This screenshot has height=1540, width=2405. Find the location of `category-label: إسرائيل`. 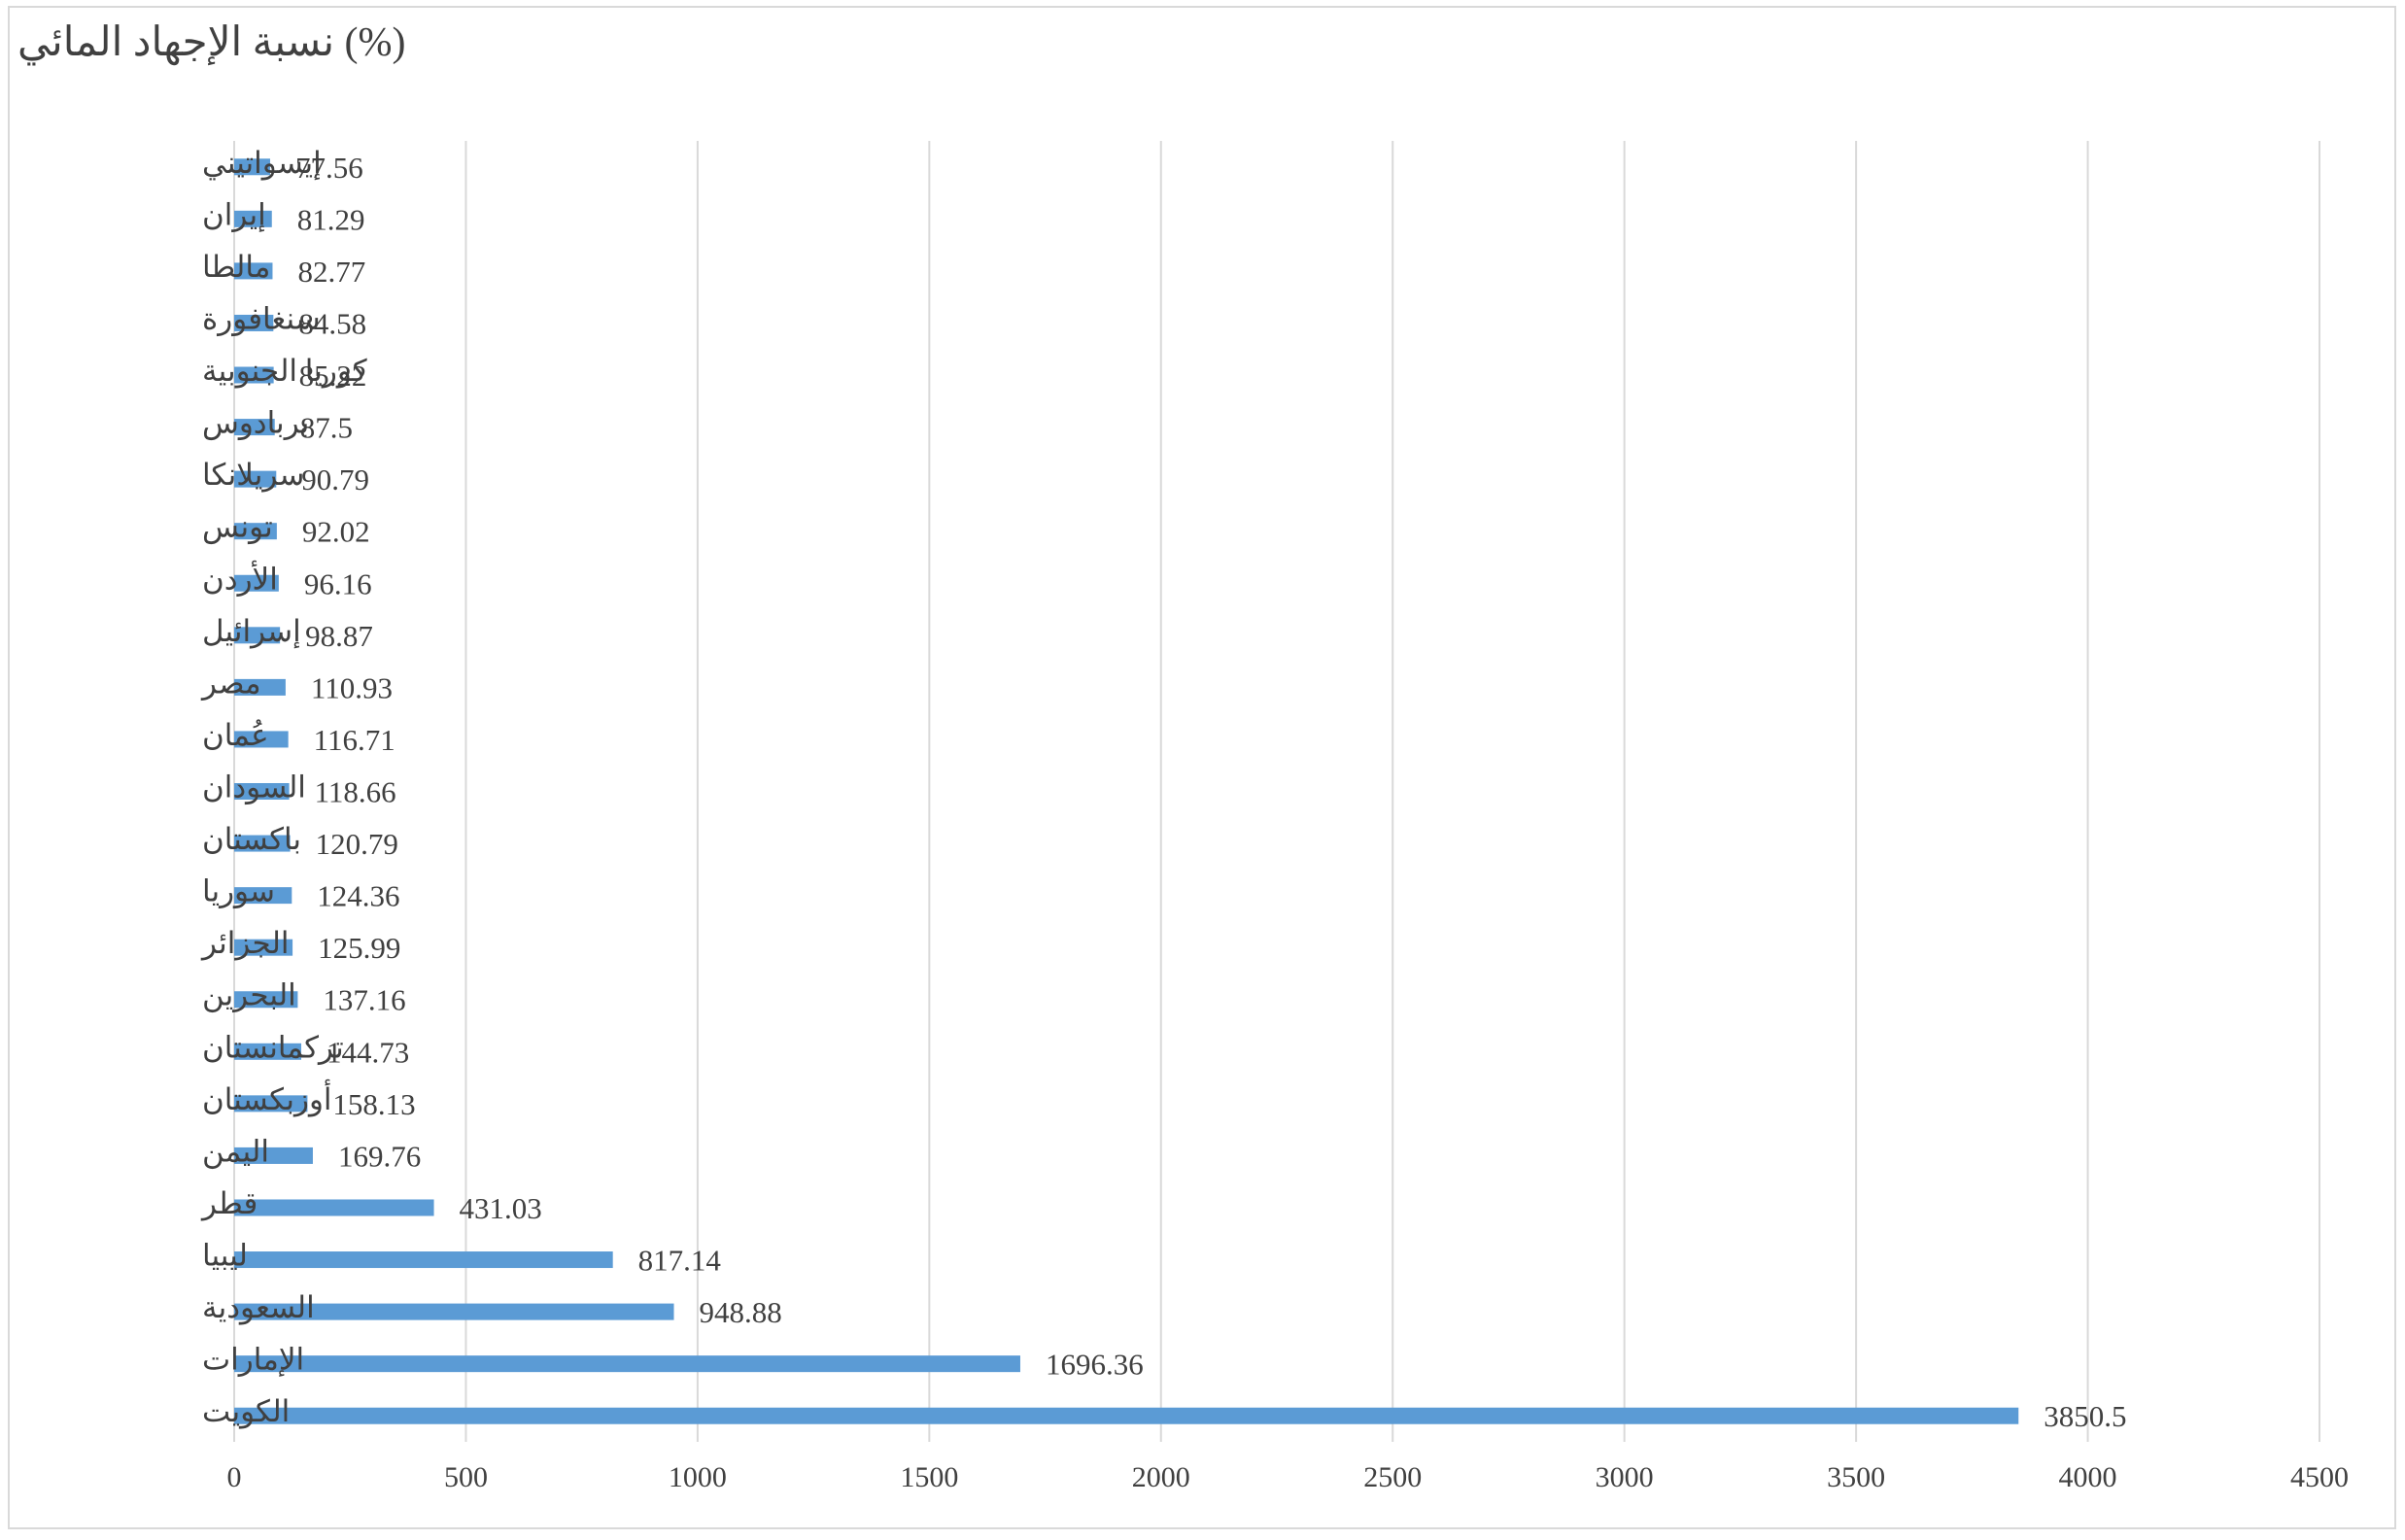

category-label: إسرائيل is located at coordinates (251, 631).